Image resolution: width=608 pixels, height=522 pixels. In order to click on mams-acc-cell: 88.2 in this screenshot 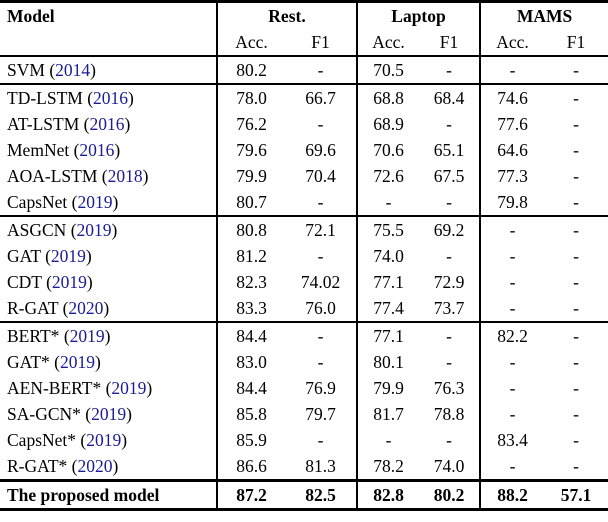, I will do `click(512, 495)`.